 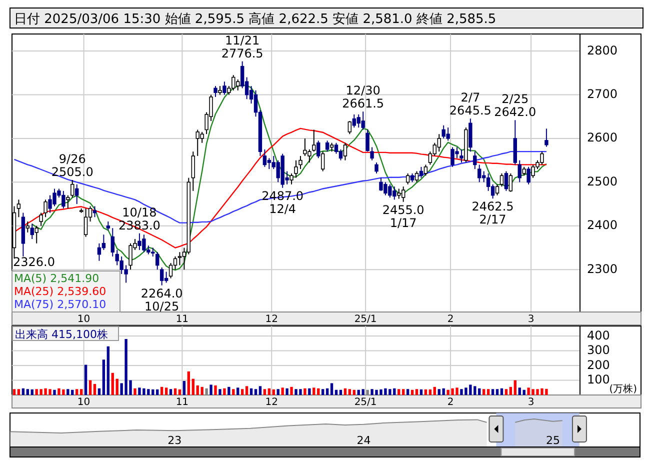 What do you see at coordinates (363, 97) in the screenshot?
I see `annotation: 12/30 2661.5` at bounding box center [363, 97].